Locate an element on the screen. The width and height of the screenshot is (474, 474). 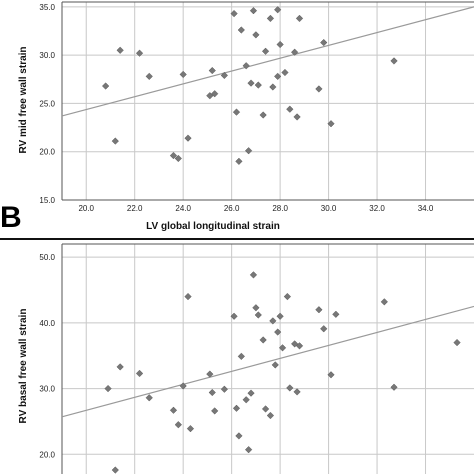
y-tick-label: 20.0 is located at coordinates (47, 152).